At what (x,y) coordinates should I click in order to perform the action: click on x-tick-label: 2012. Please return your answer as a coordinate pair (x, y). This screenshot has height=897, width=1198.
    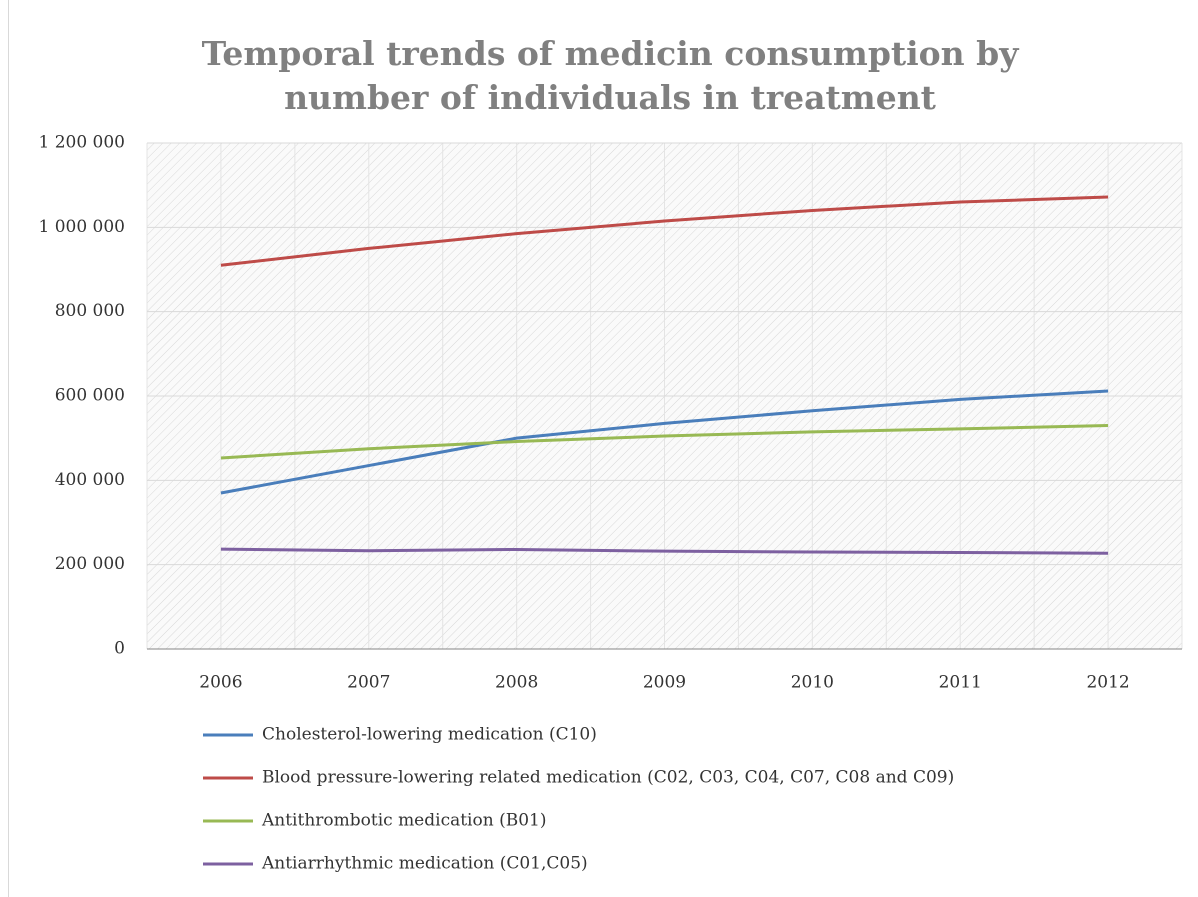
    Looking at the image, I should click on (1107, 683).